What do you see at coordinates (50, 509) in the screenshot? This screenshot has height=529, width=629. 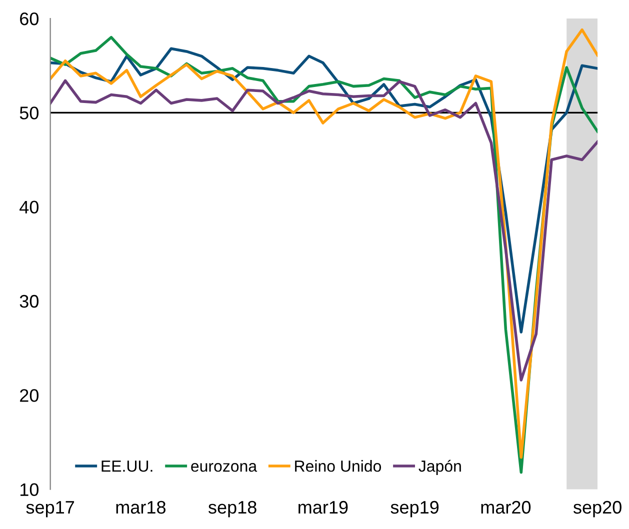 I see `x-tick-label: sep17` at bounding box center [50, 509].